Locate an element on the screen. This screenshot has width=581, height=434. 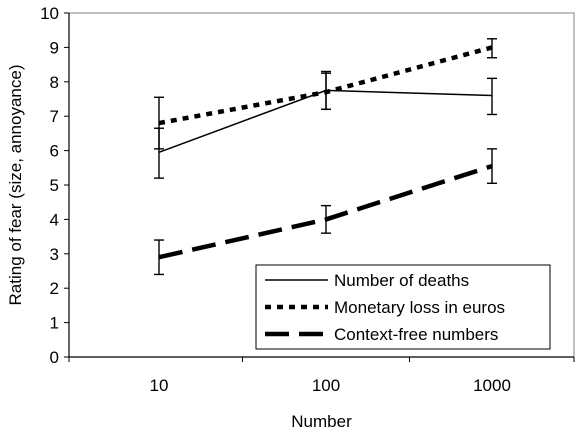
y-tick-label: 5 is located at coordinates (54, 185).